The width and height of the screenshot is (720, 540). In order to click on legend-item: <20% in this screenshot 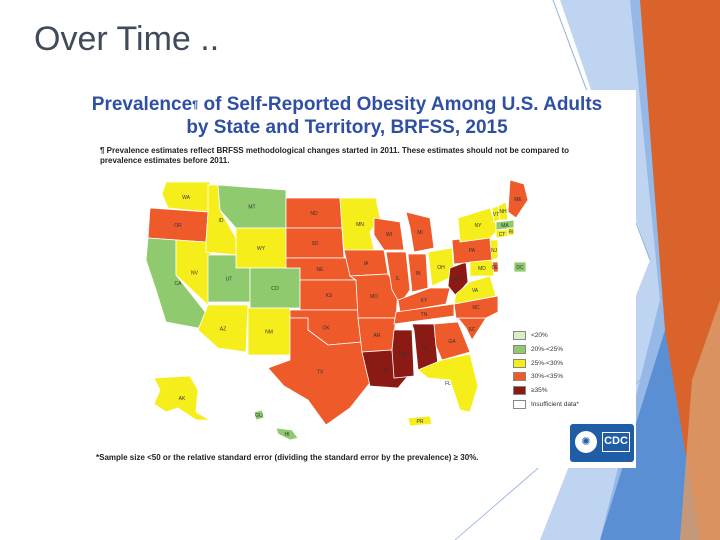, I will do `click(573, 336)`.